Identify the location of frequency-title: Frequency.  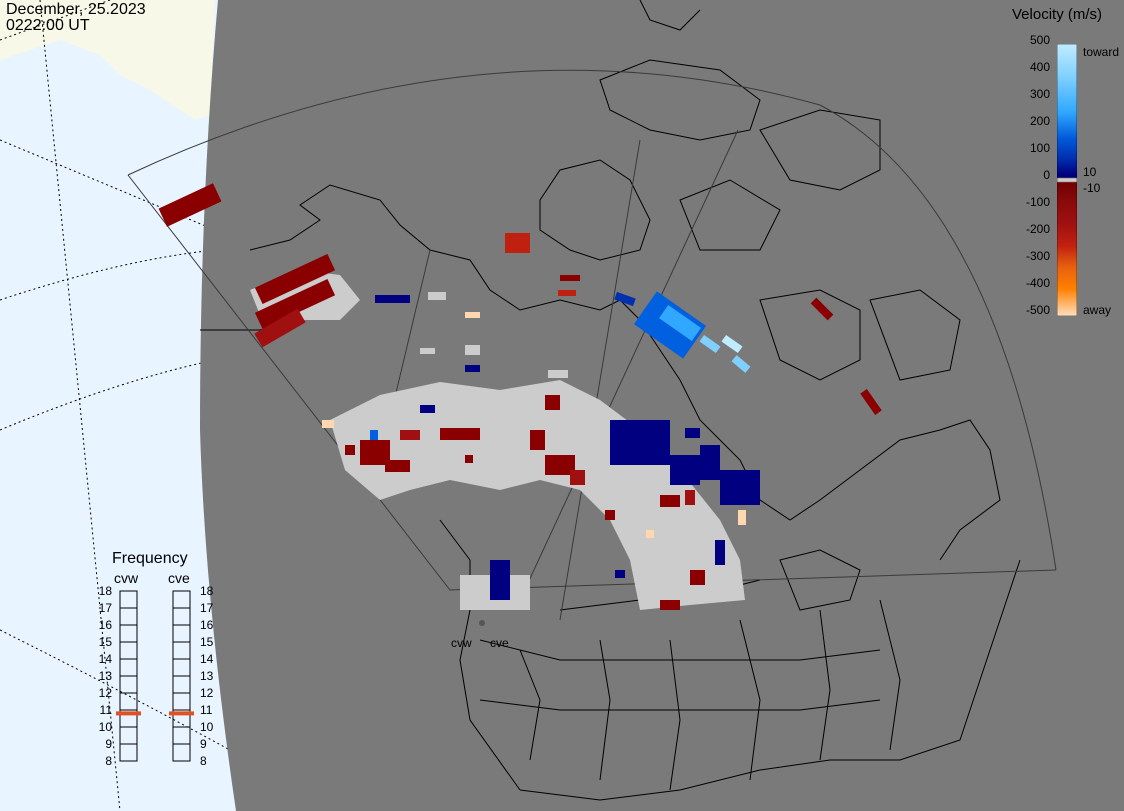
(150, 558).